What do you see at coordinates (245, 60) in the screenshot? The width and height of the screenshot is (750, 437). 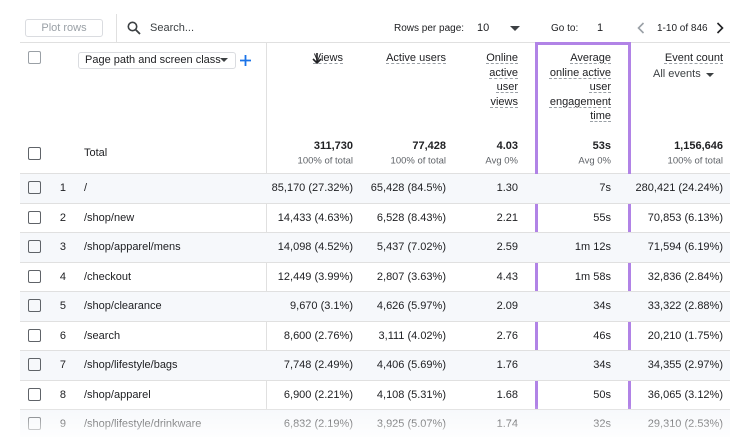 I see `add-dimension` at bounding box center [245, 60].